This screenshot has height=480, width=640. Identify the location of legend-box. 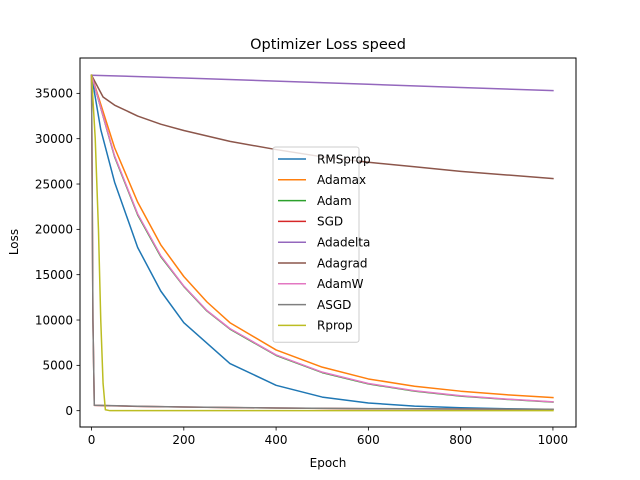
(316, 244).